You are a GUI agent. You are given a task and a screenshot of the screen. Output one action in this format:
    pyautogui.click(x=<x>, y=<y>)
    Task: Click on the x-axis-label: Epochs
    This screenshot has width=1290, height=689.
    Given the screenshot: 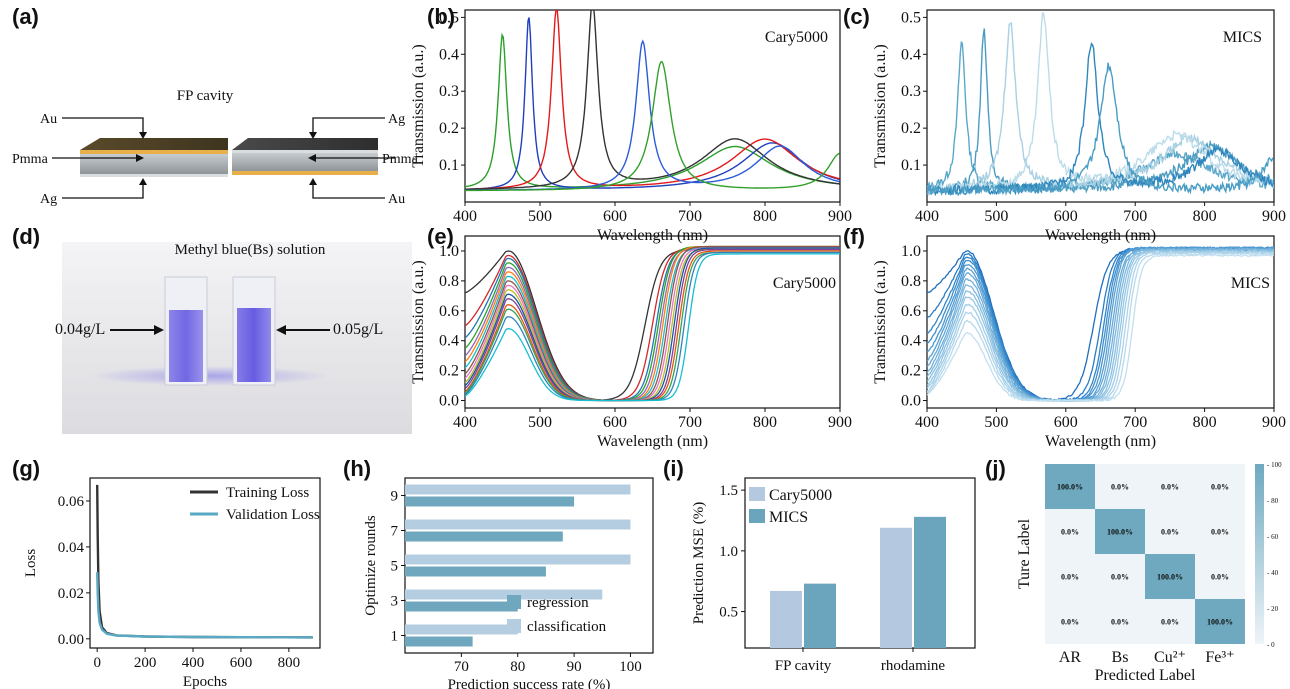 What is the action you would take?
    pyautogui.click(x=205, y=681)
    